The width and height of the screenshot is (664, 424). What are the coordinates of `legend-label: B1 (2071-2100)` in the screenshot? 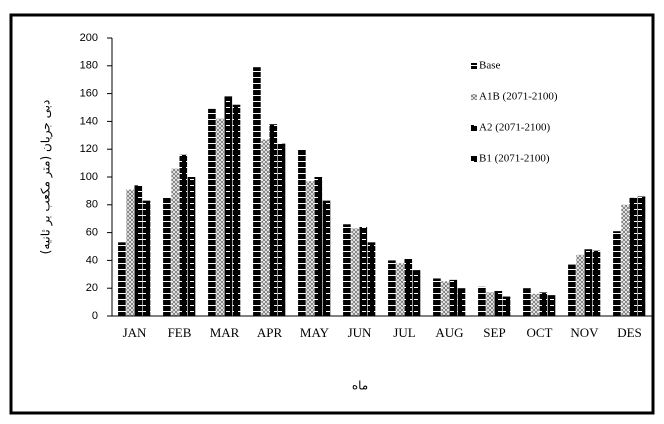 It's located at (514, 159).